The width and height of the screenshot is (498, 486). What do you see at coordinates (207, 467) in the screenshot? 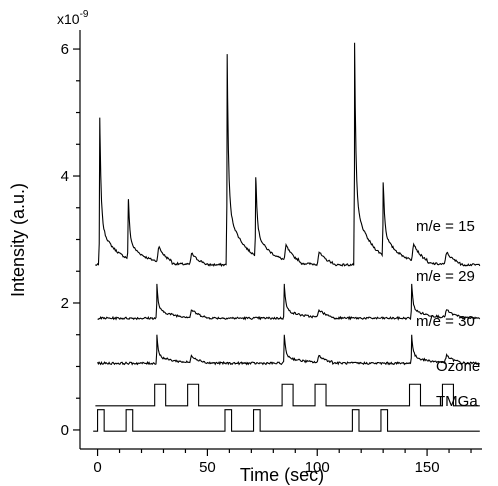
I see `x-tick-label: 50` at bounding box center [207, 467].